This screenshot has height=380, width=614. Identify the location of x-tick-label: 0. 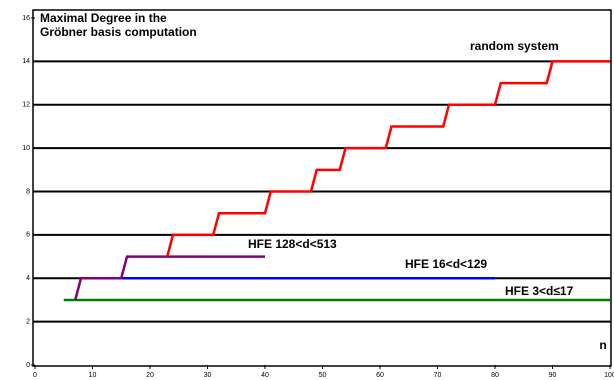
(35, 375).